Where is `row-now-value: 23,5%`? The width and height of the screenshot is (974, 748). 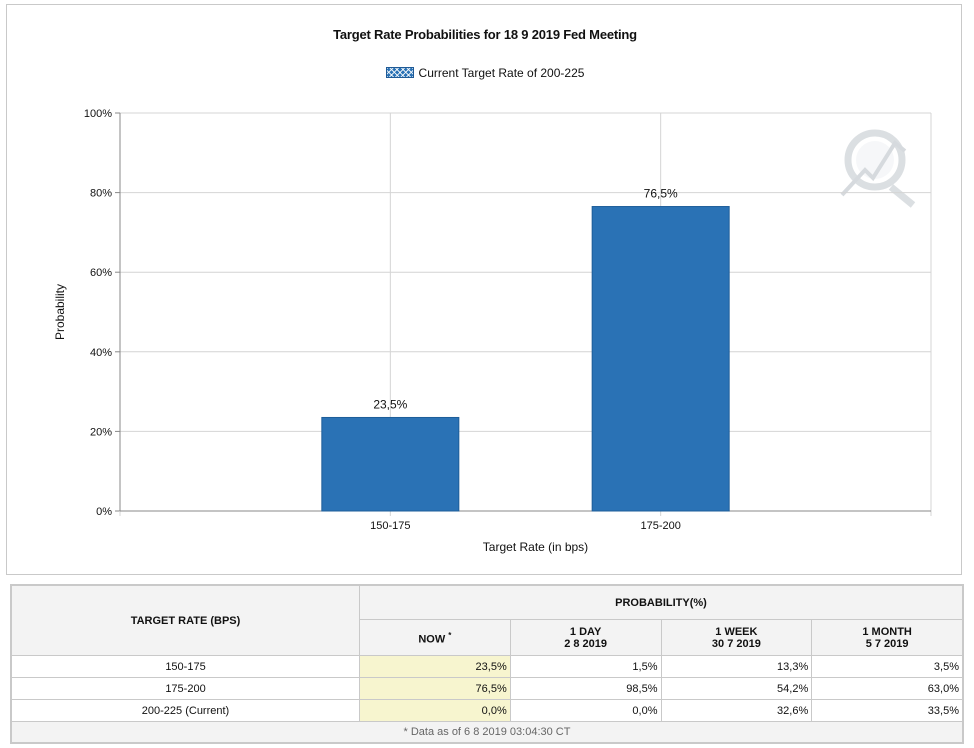 row-now-value: 23,5% is located at coordinates (435, 666).